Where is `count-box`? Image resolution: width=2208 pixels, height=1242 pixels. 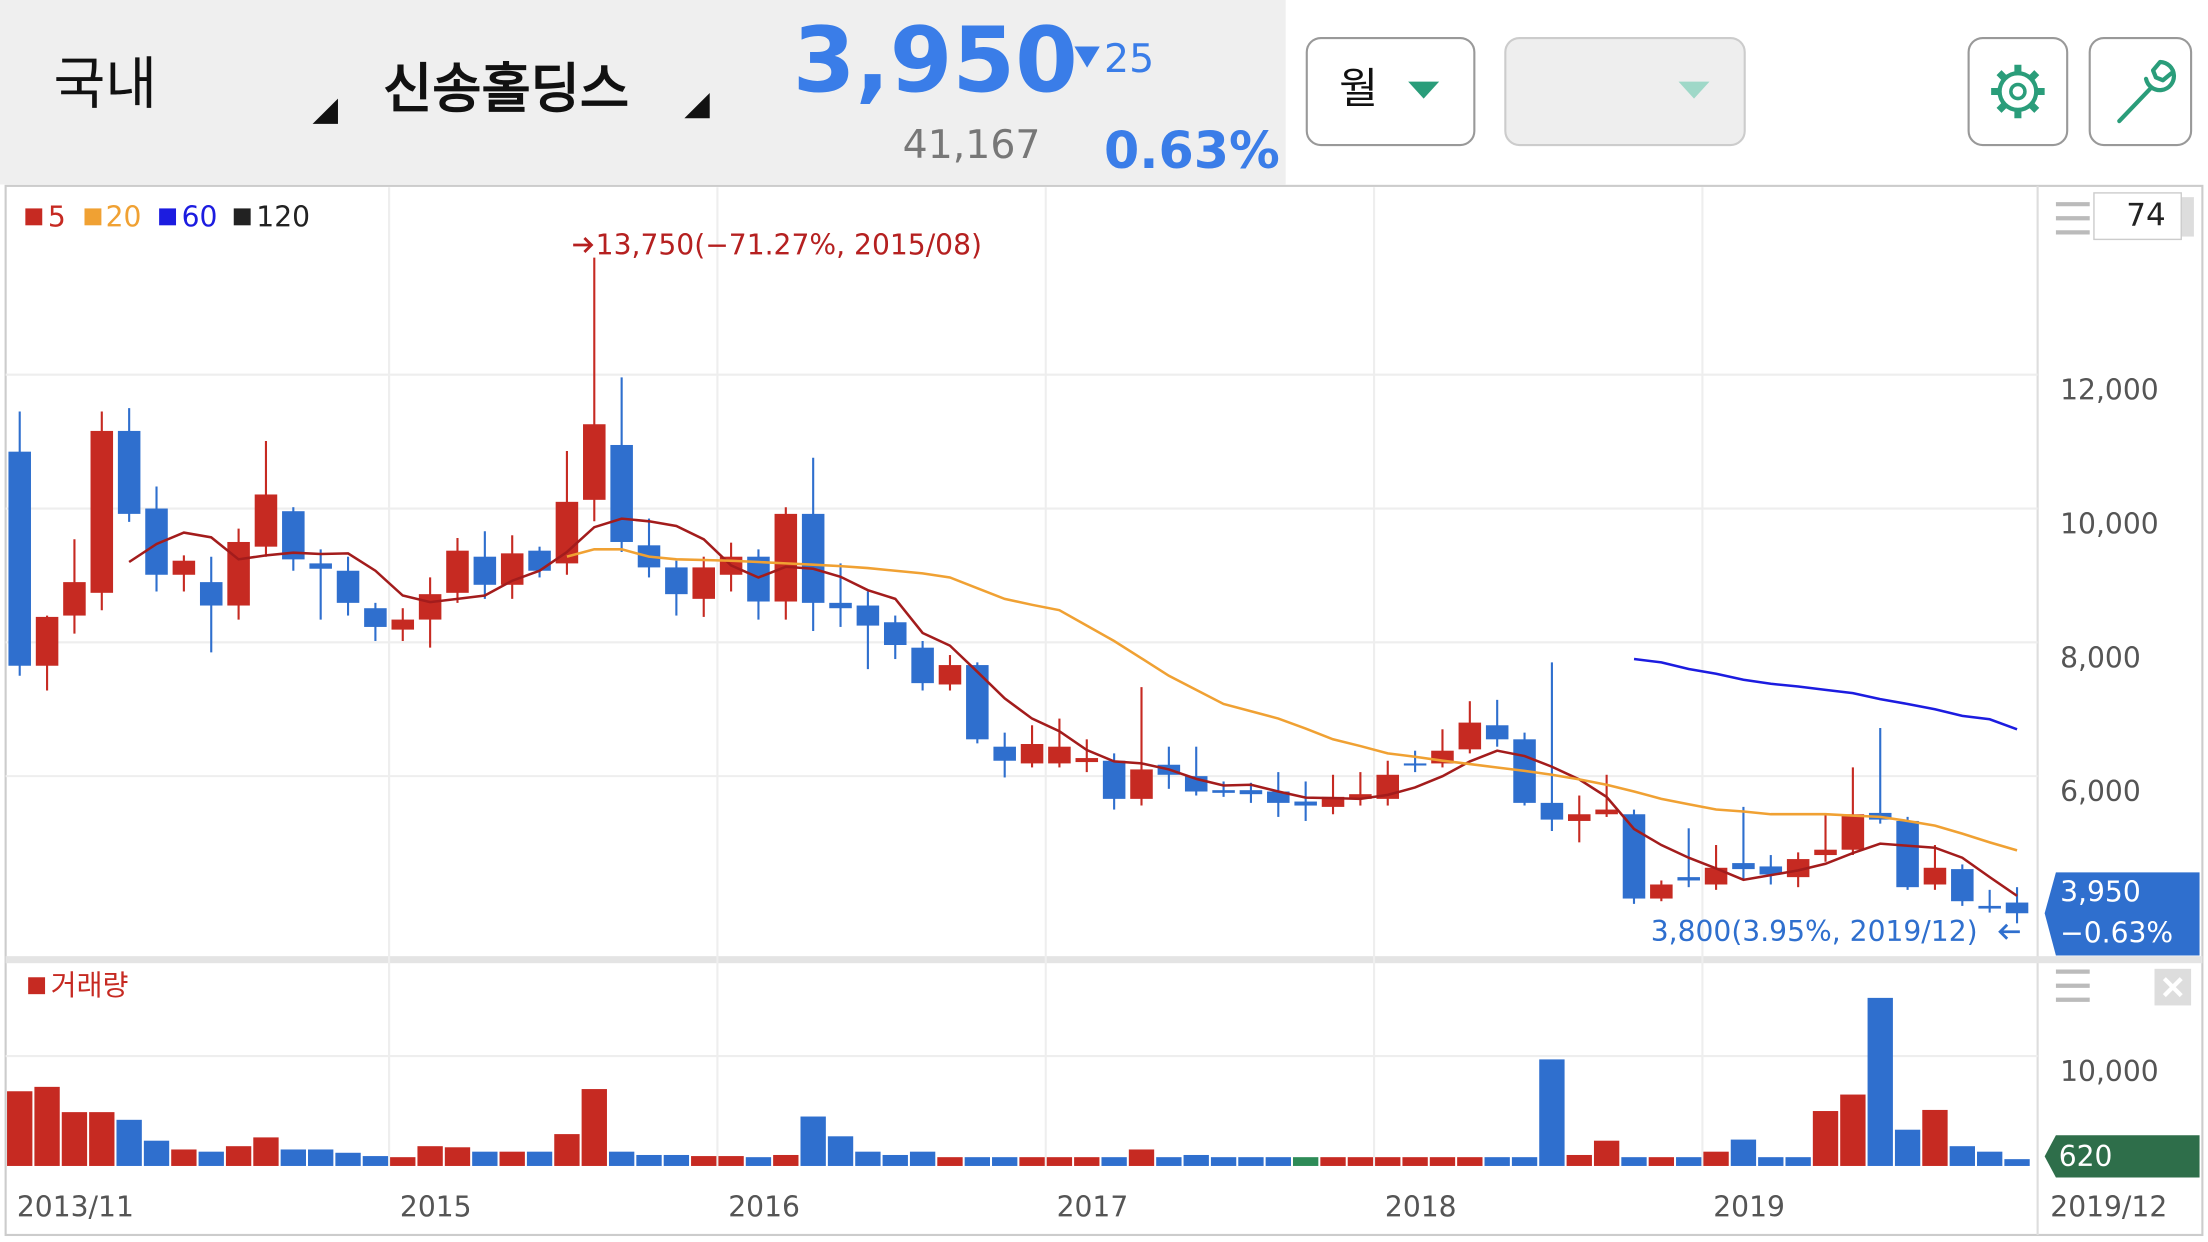 count-box is located at coordinates (2137, 216).